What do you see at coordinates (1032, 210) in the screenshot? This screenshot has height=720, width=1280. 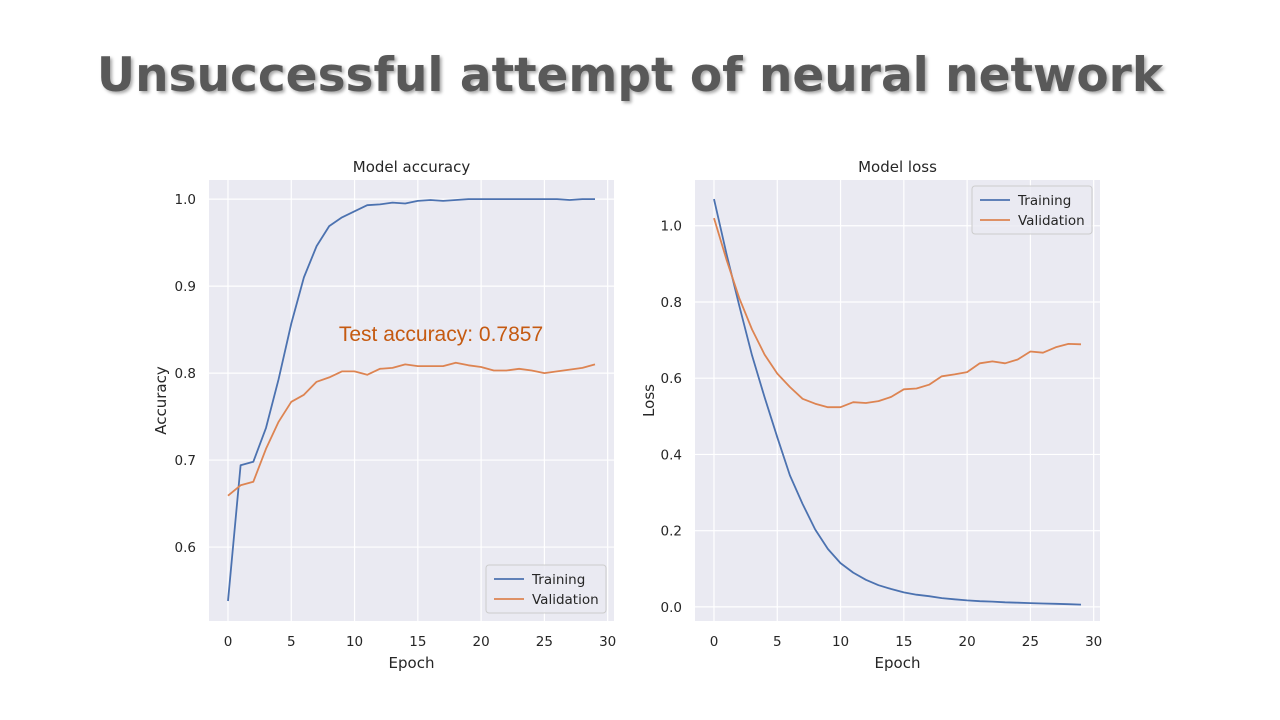 I see `chart2-legend` at bounding box center [1032, 210].